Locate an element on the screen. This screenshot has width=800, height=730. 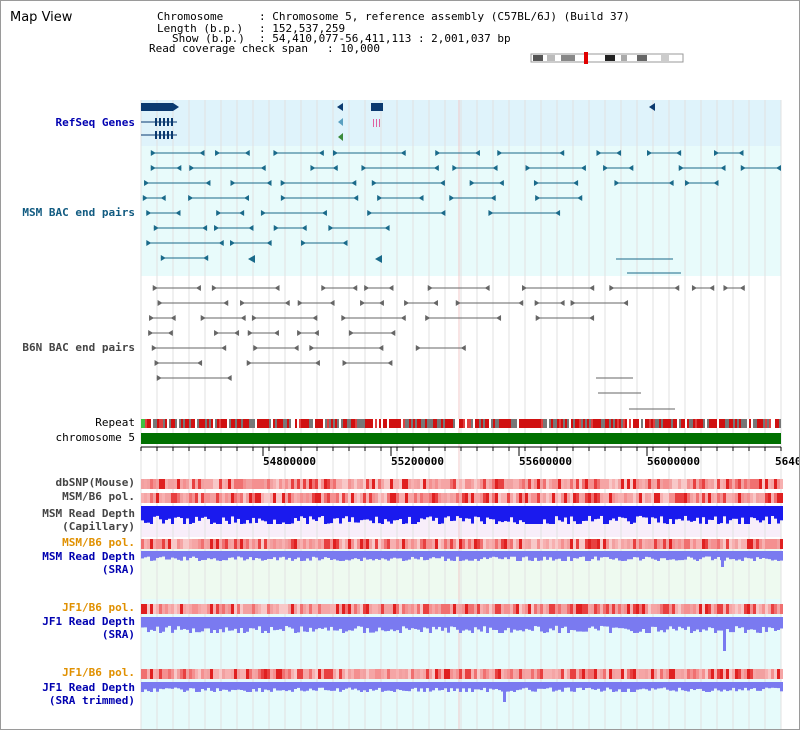
track-label-msm-b6-pol-2: MSM/B6 pol. is located at coordinates (98, 542).